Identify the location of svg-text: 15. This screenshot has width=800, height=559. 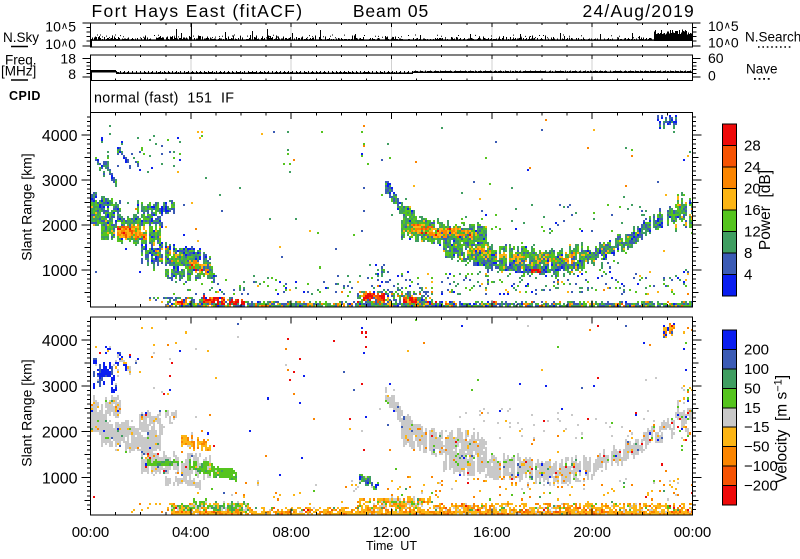
(752, 408).